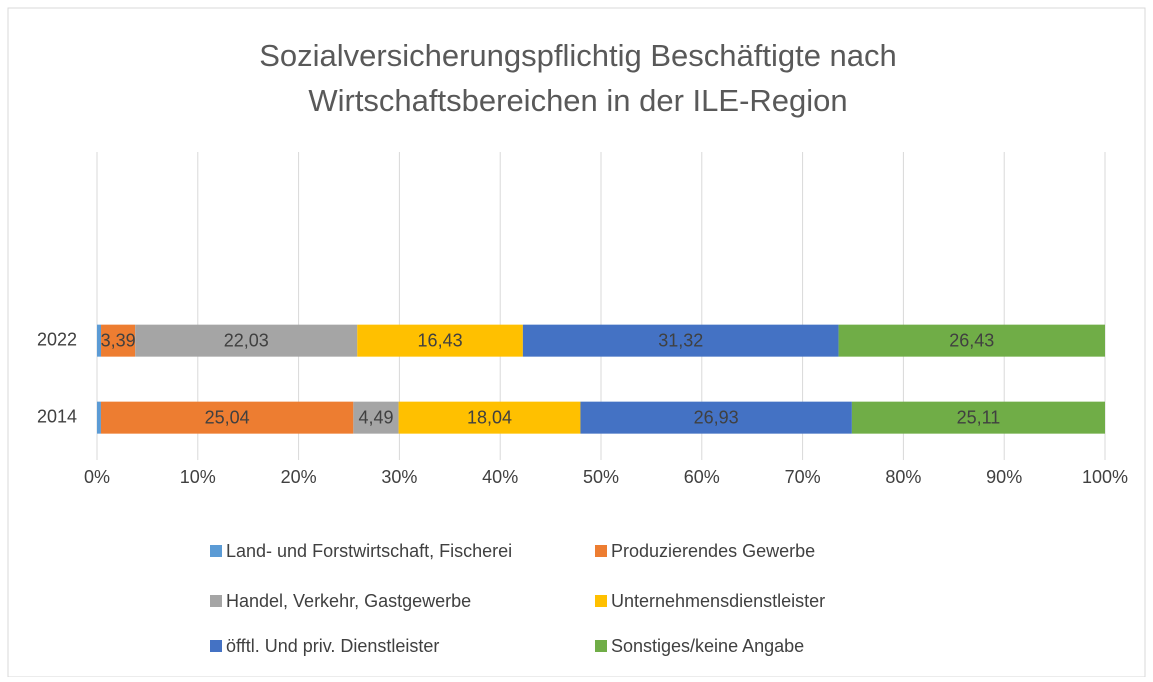 This screenshot has height=682, width=1153. What do you see at coordinates (299, 477) in the screenshot?
I see `x-tick-label: 20%` at bounding box center [299, 477].